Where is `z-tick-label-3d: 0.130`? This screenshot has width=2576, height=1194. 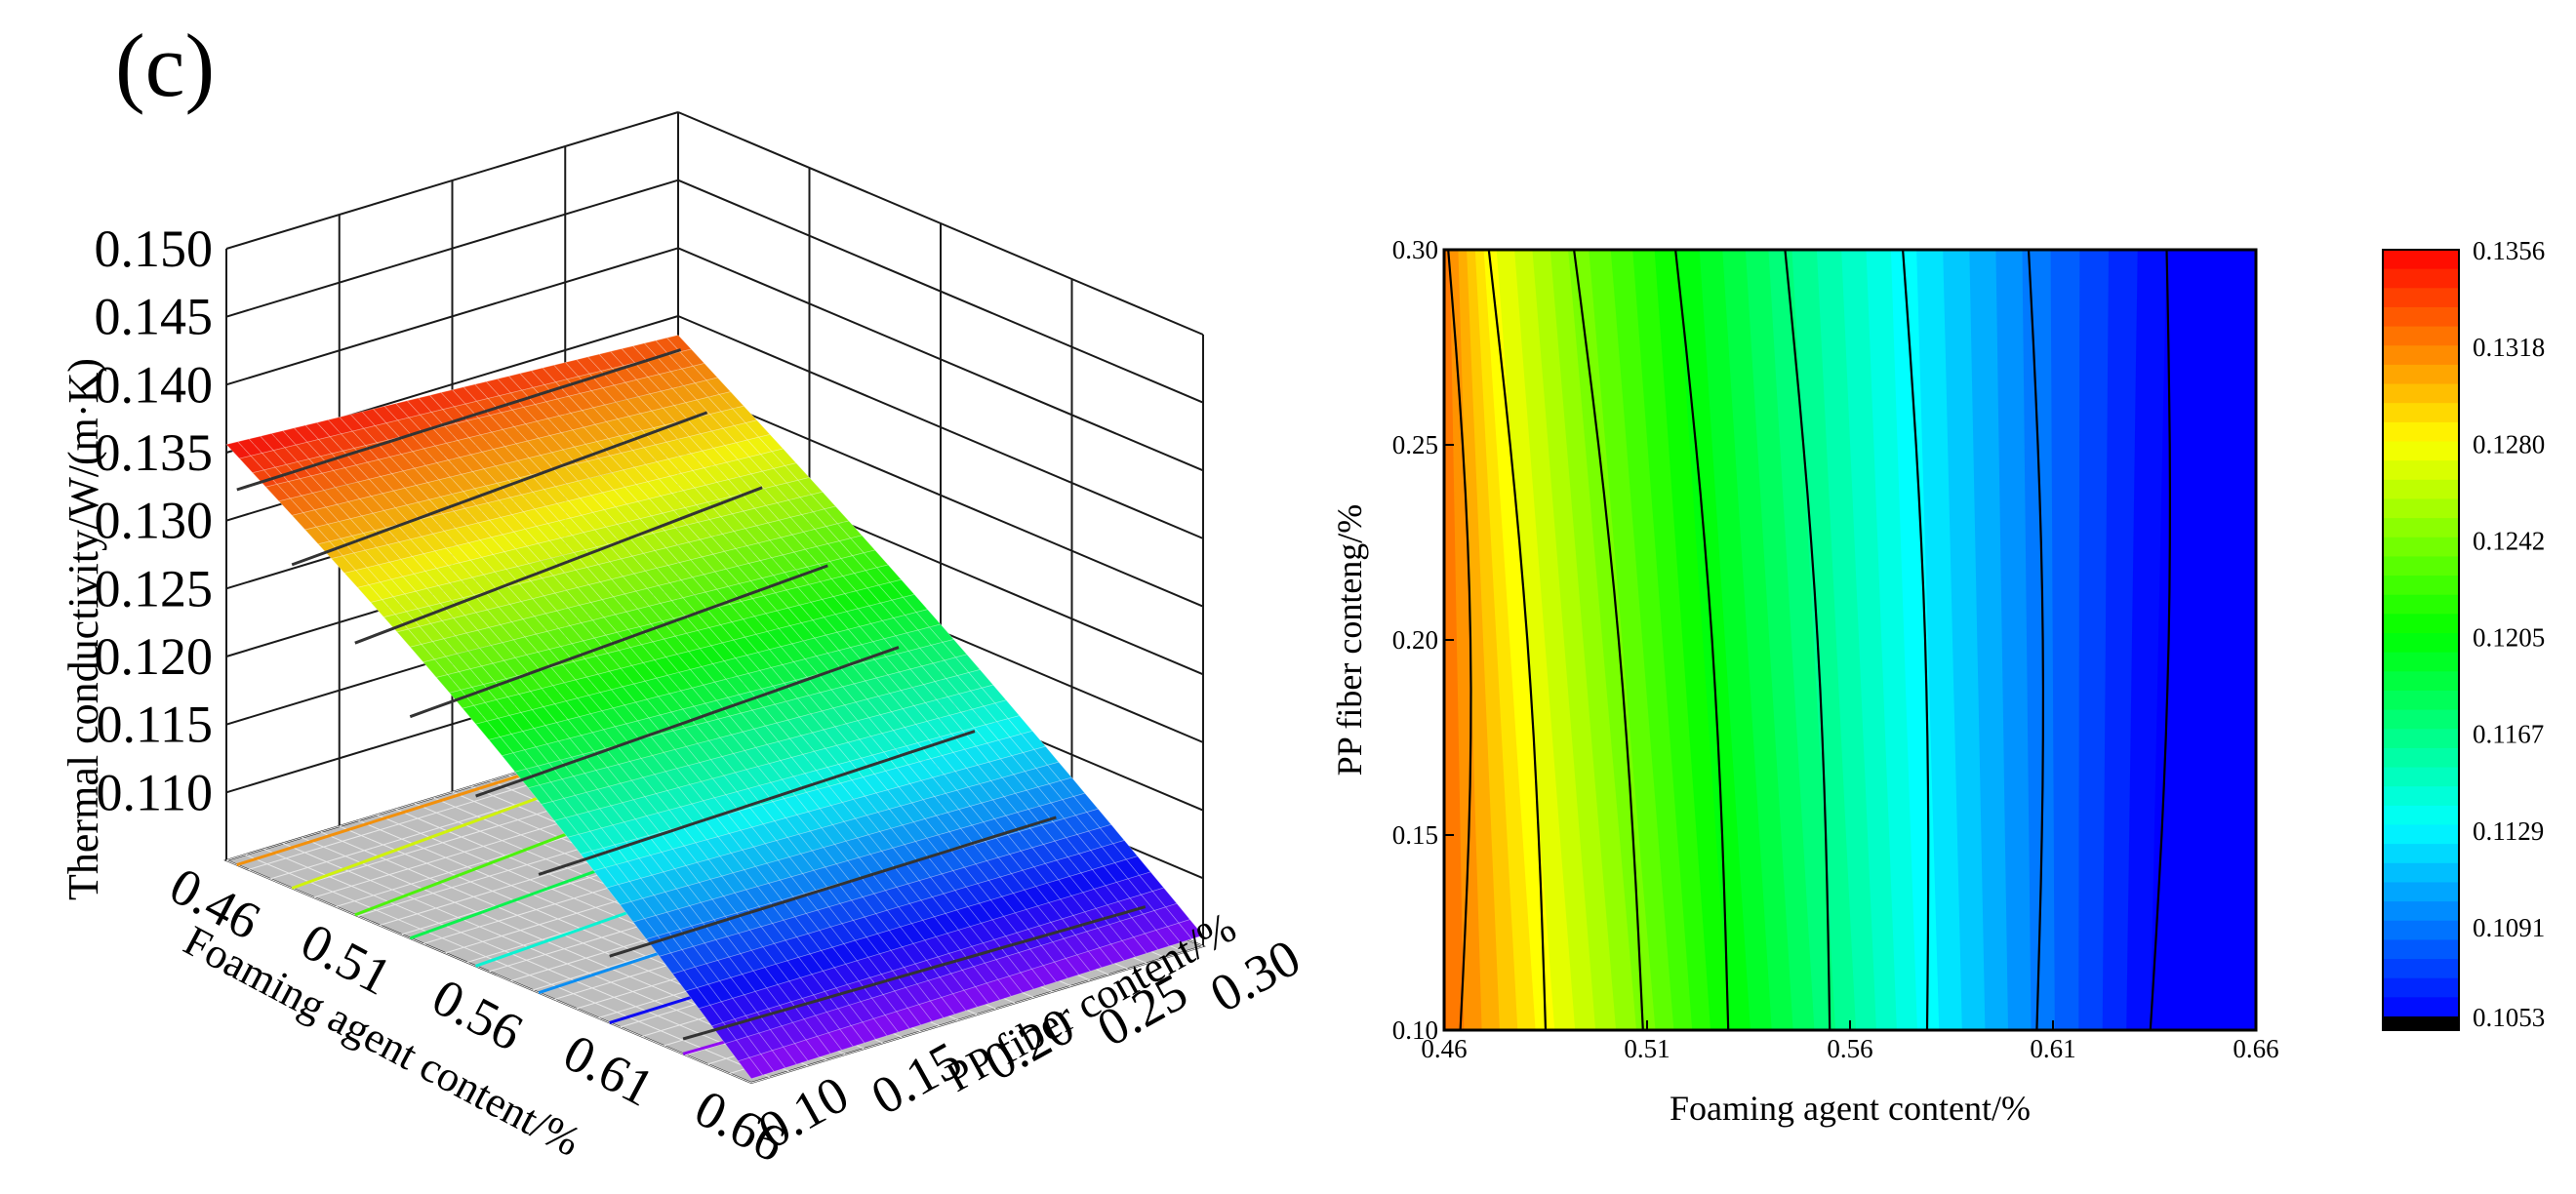
z-tick-label-3d: 0.130 is located at coordinates (154, 521).